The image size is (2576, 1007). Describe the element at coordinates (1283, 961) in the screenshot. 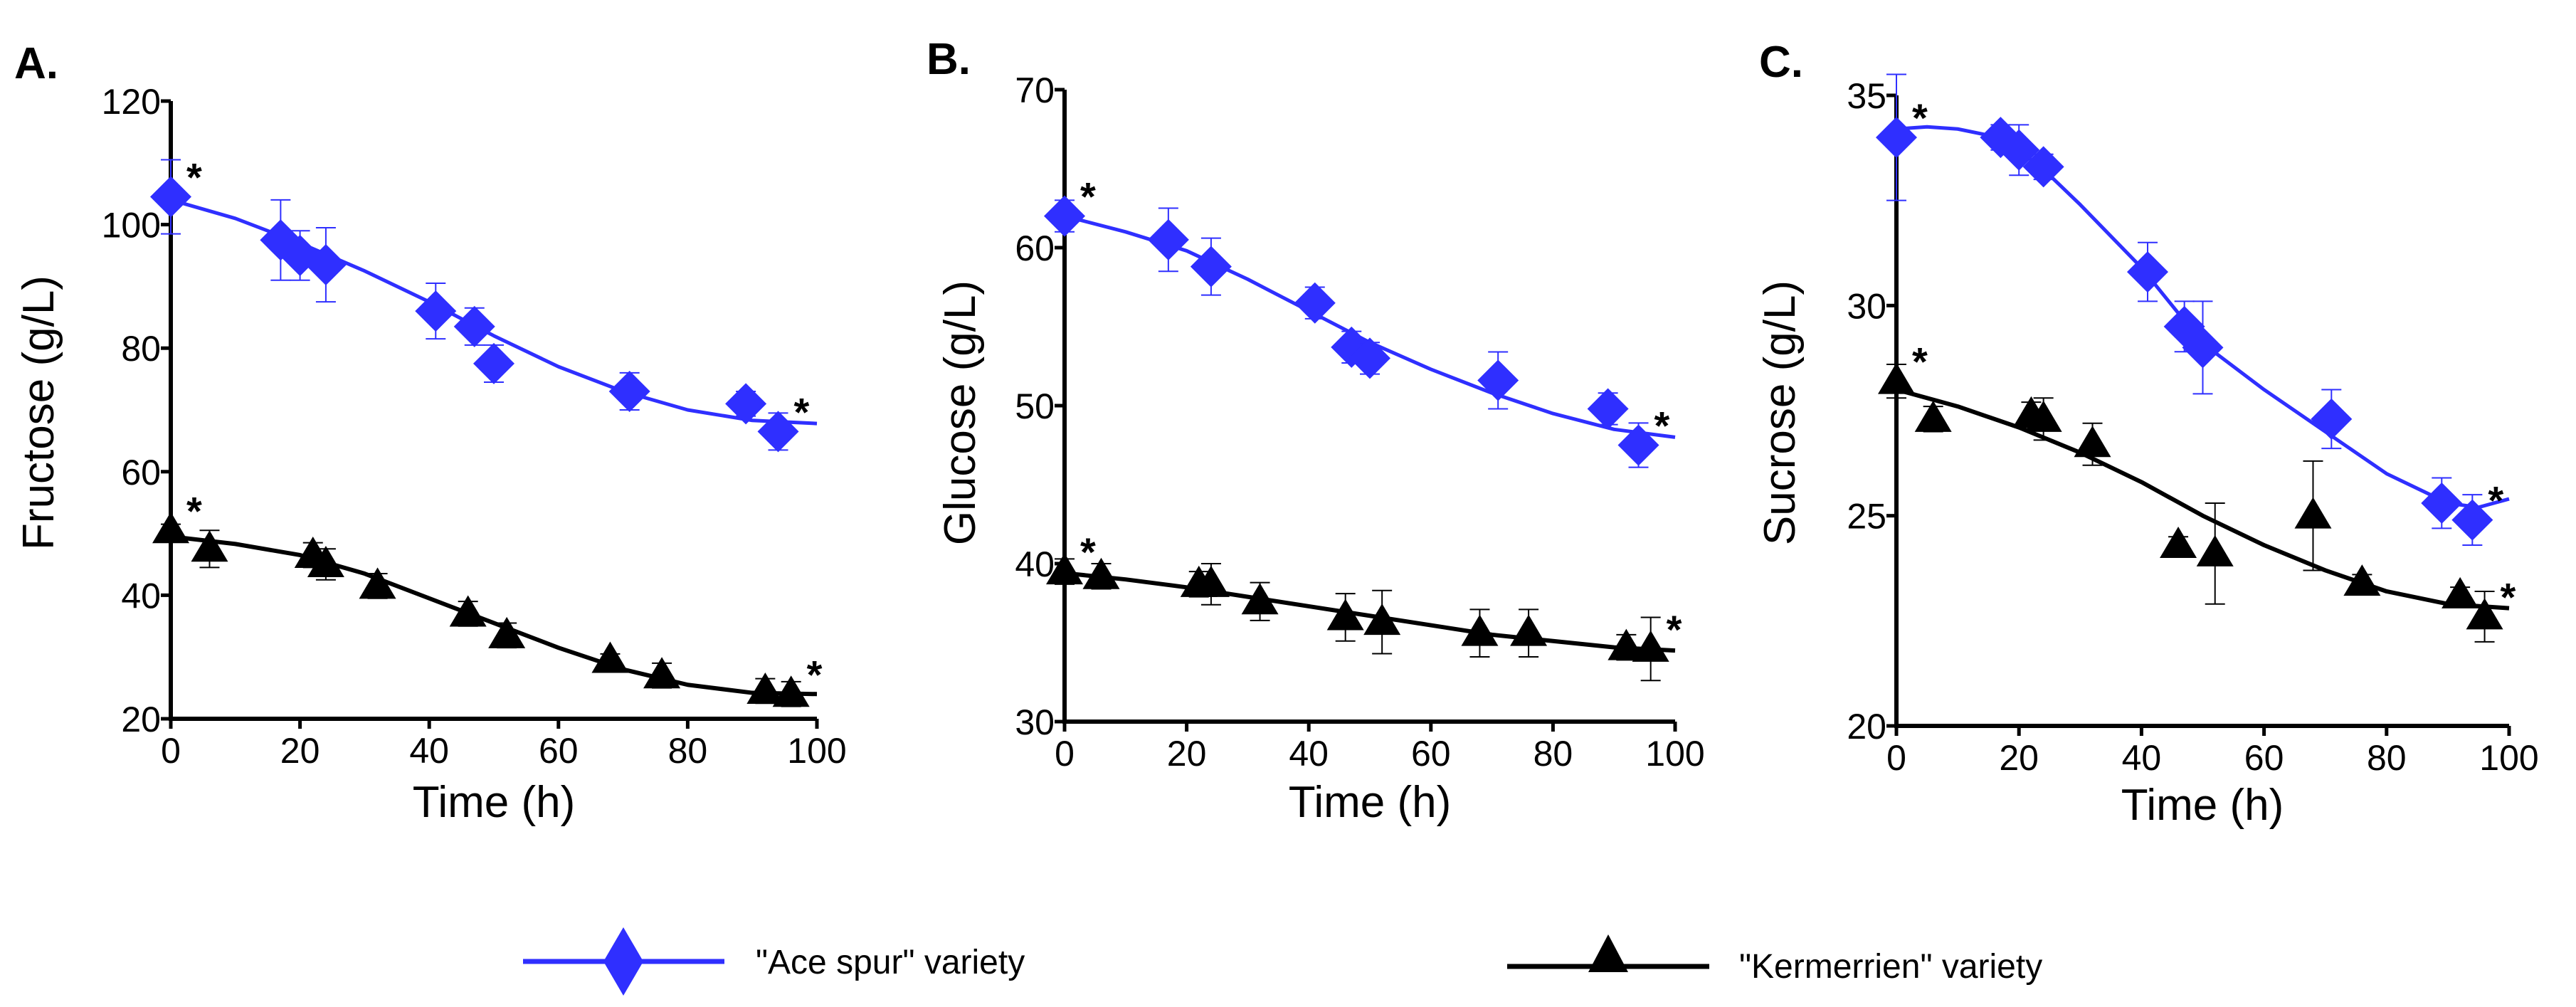

I see `legend: "Ace spur" variety "Kermerrien" variety` at that location.